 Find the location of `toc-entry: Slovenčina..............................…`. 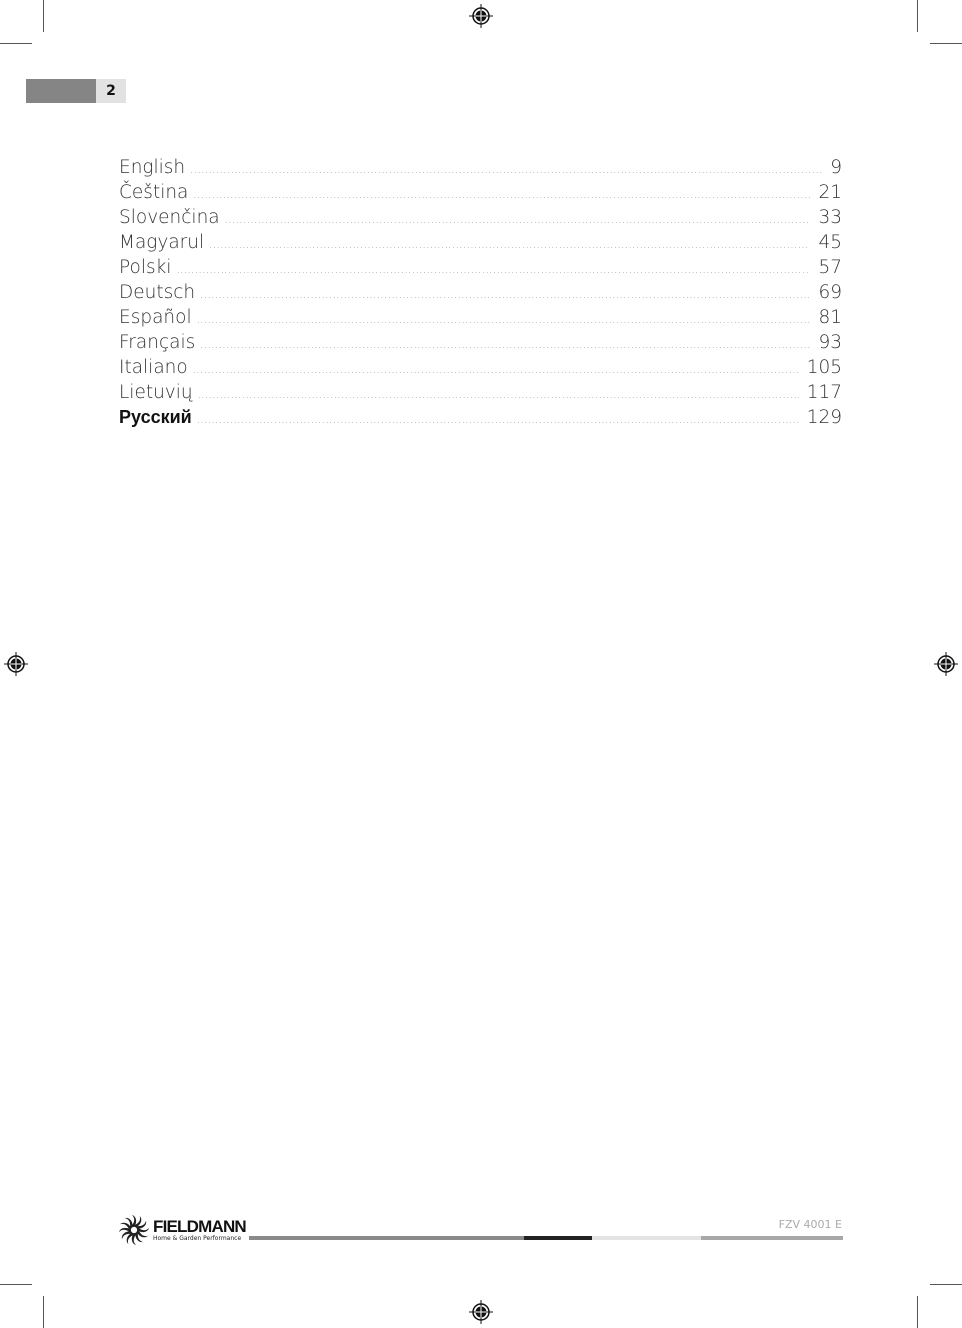

toc-entry: Slovenčina..............................… is located at coordinates (480, 219).